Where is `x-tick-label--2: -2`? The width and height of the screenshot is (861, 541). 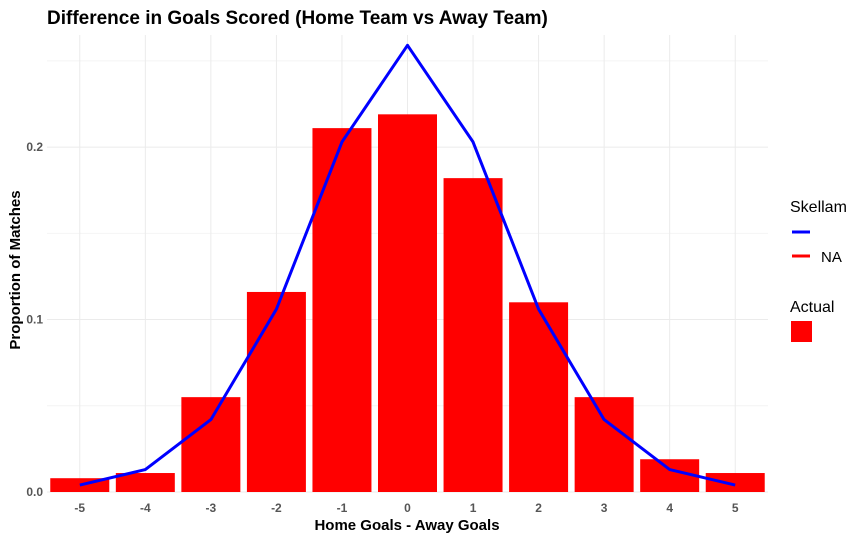
x-tick-label--2: -2 is located at coordinates (276, 508).